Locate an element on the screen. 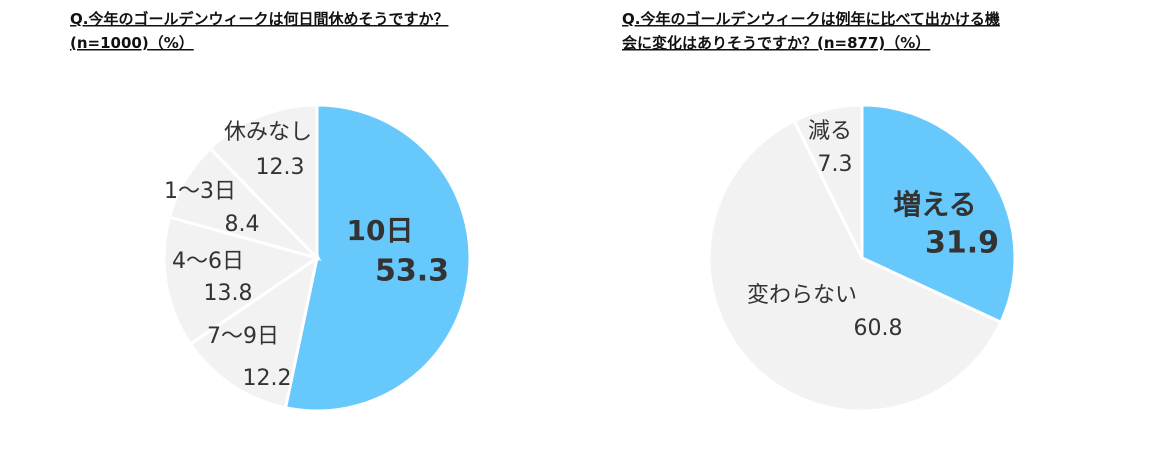 The height and width of the screenshot is (463, 1168). chart-title: 会に変化はありそうですか？(n=877)（%） is located at coordinates (776, 43).